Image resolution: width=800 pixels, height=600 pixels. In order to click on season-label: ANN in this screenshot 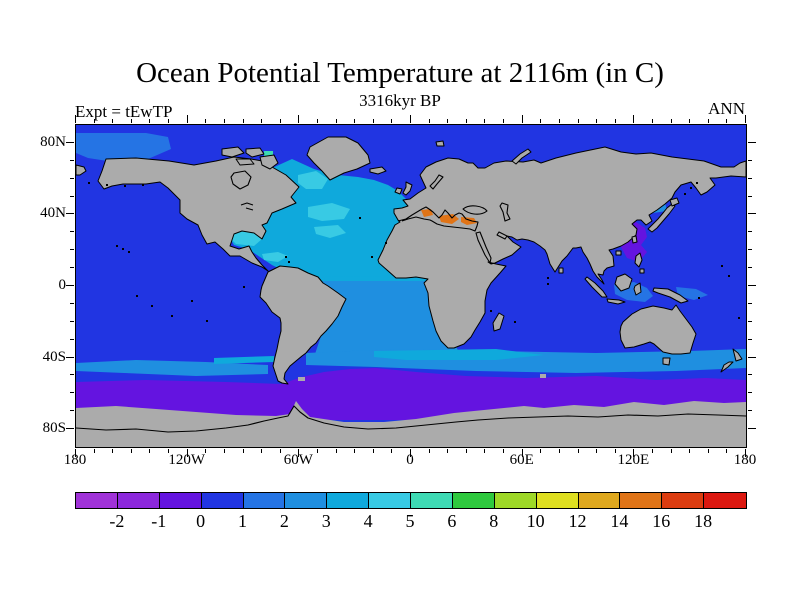, I will do `click(726, 108)`.